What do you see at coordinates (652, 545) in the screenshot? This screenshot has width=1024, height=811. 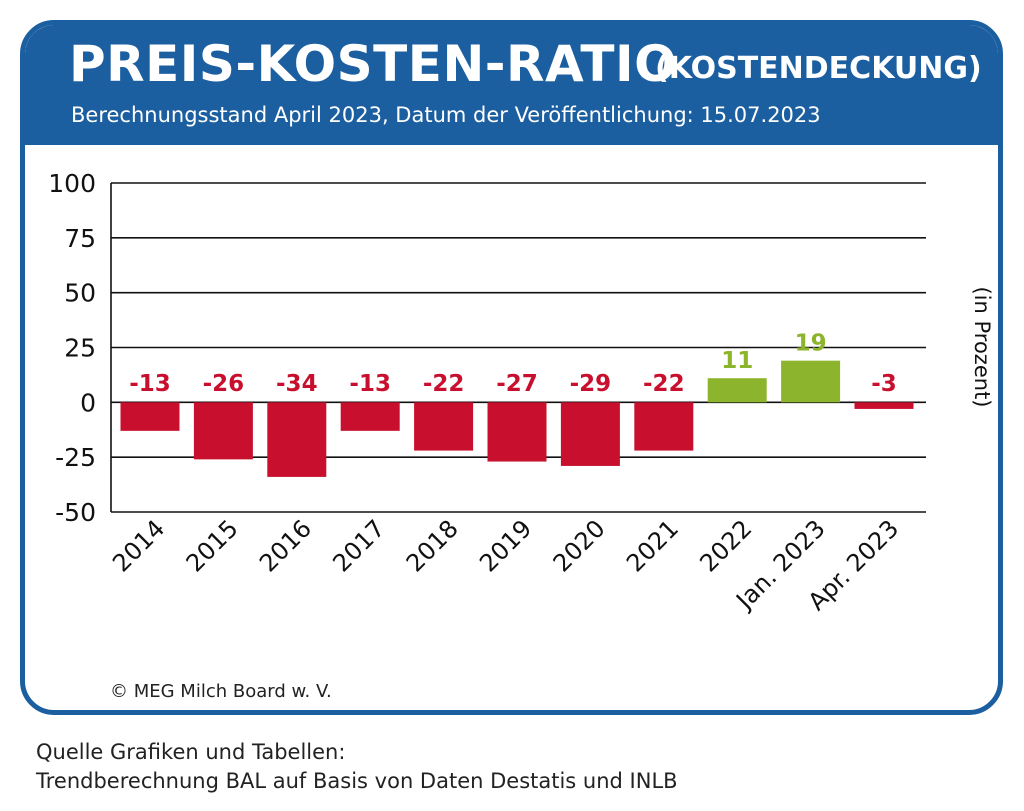 I see `x-tick-label: 2021` at bounding box center [652, 545].